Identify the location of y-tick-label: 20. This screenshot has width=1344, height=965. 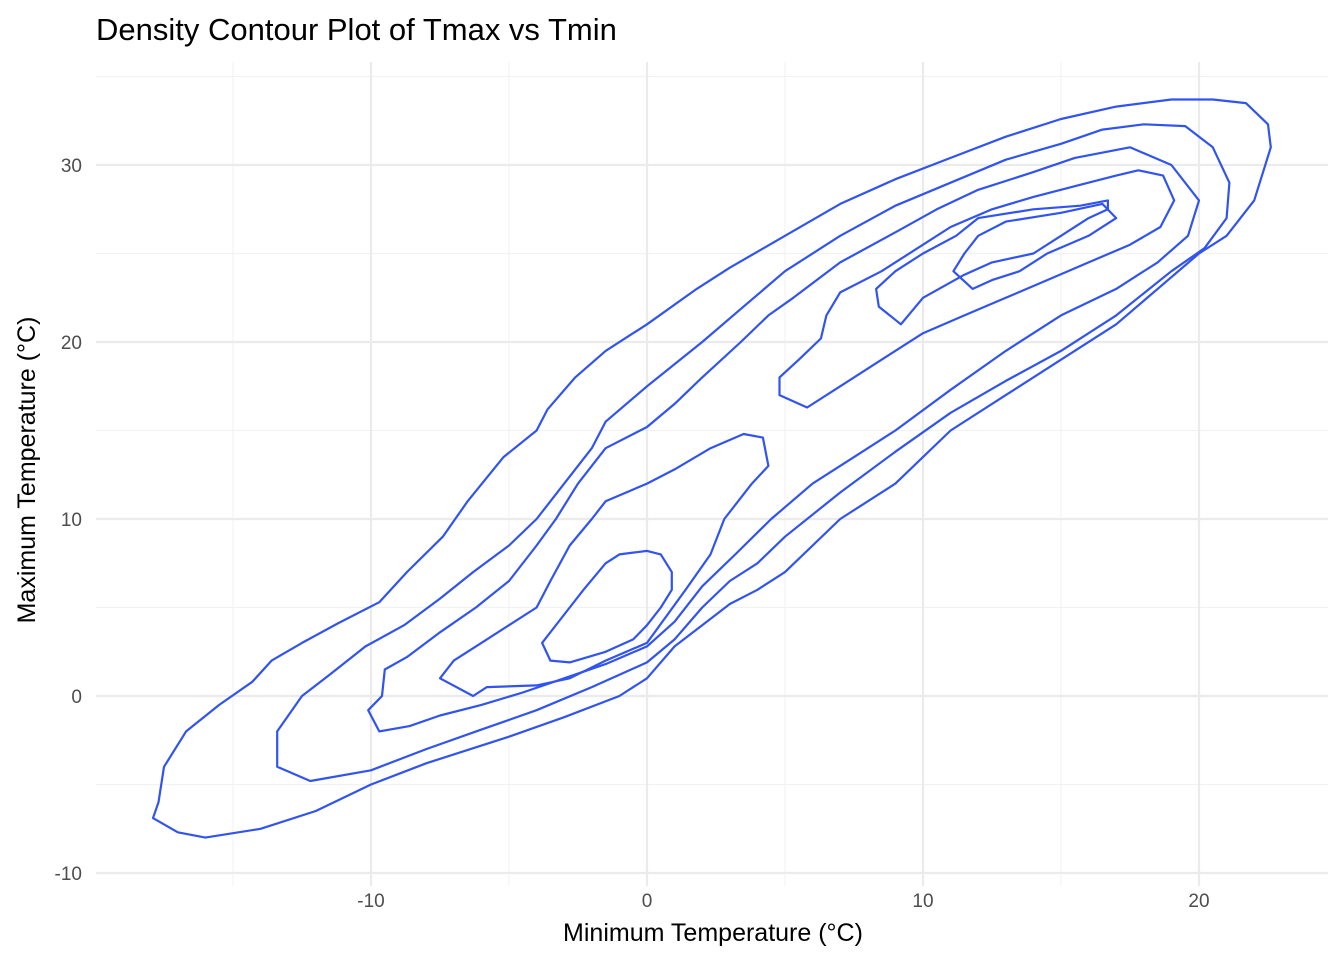
(71, 343).